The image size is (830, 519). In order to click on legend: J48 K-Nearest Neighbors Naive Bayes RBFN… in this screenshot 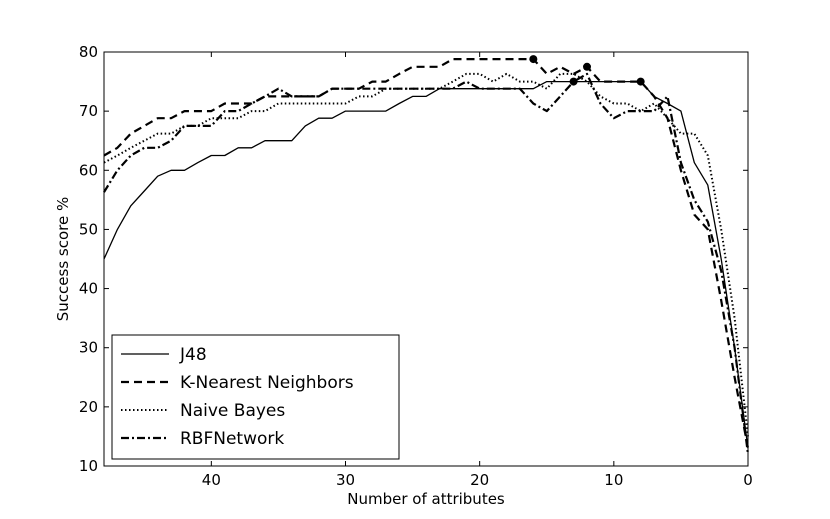, I will do `click(255, 397)`.